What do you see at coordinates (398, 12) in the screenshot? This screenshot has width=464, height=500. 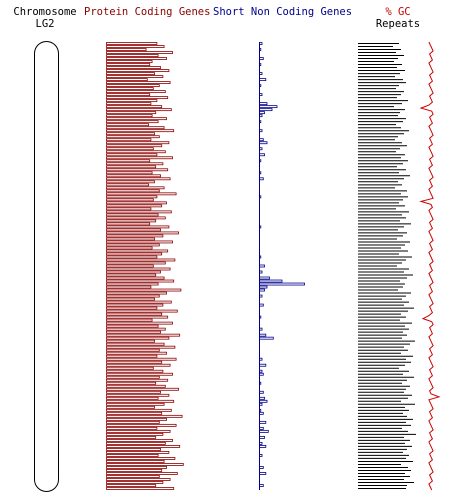 I see `gc-label: % GC` at bounding box center [398, 12].